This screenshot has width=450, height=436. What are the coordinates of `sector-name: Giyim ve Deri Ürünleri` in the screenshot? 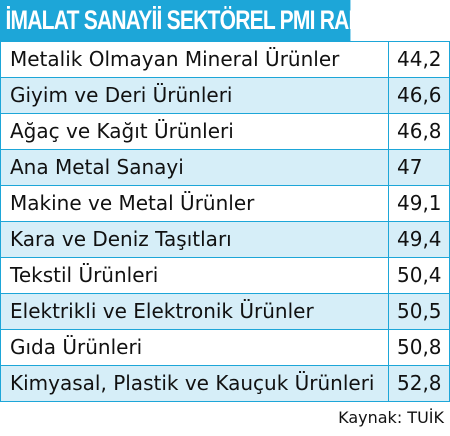 It's located at (121, 95).